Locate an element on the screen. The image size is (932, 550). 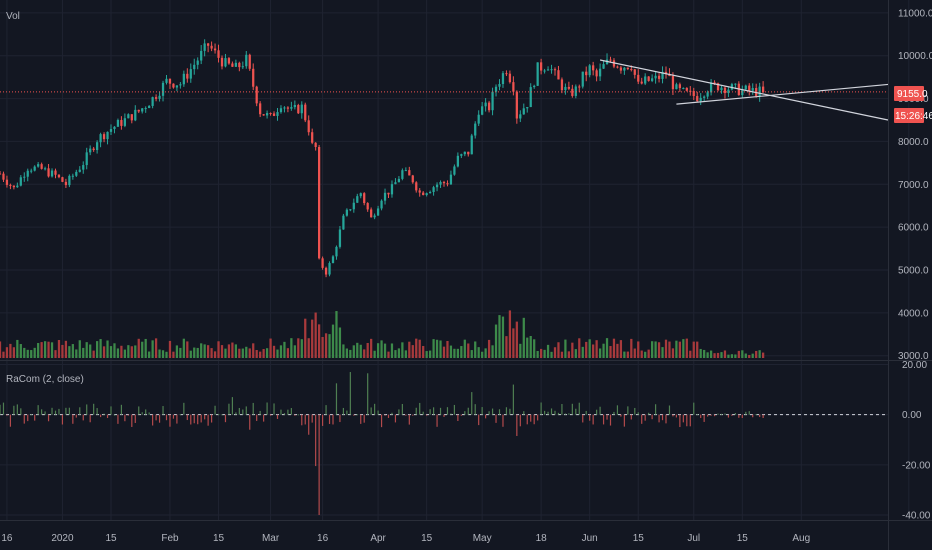
x-tick-label: Feb is located at coordinates (170, 538).